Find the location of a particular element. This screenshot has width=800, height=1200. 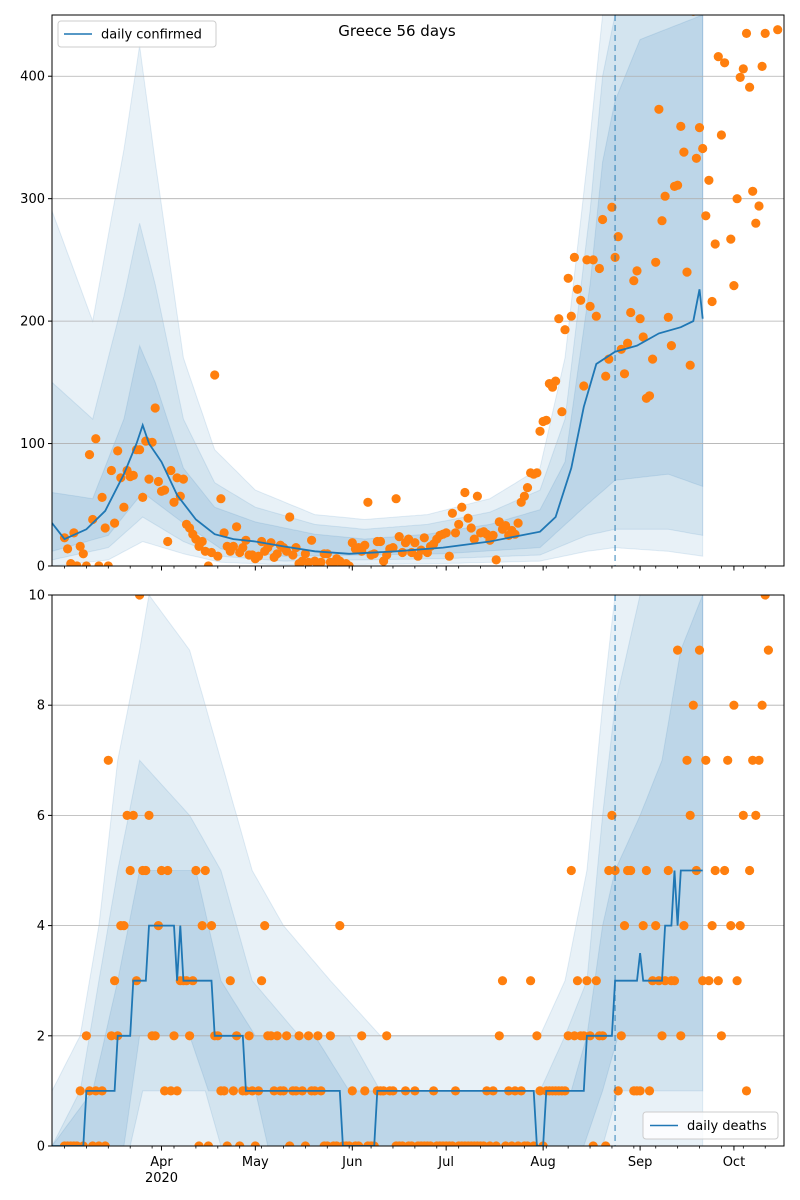

confirmed-y-tick-label: 100 is located at coordinates (32, 444).